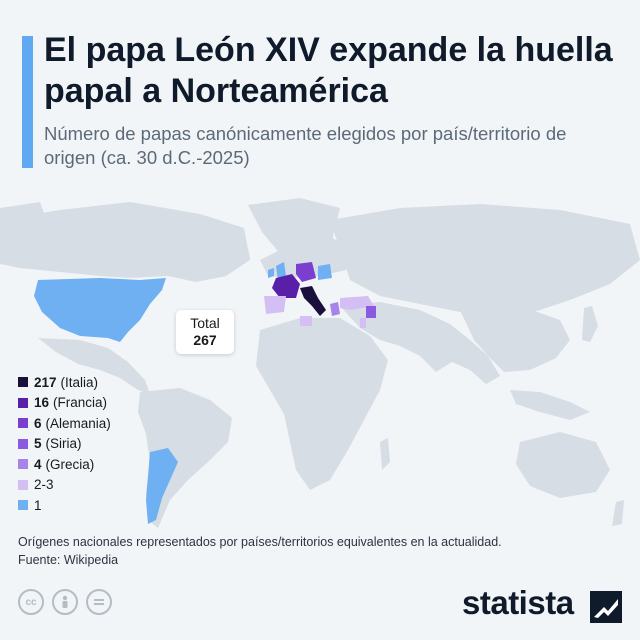  What do you see at coordinates (363, 323) in the screenshot?
I see `israel-region` at bounding box center [363, 323].